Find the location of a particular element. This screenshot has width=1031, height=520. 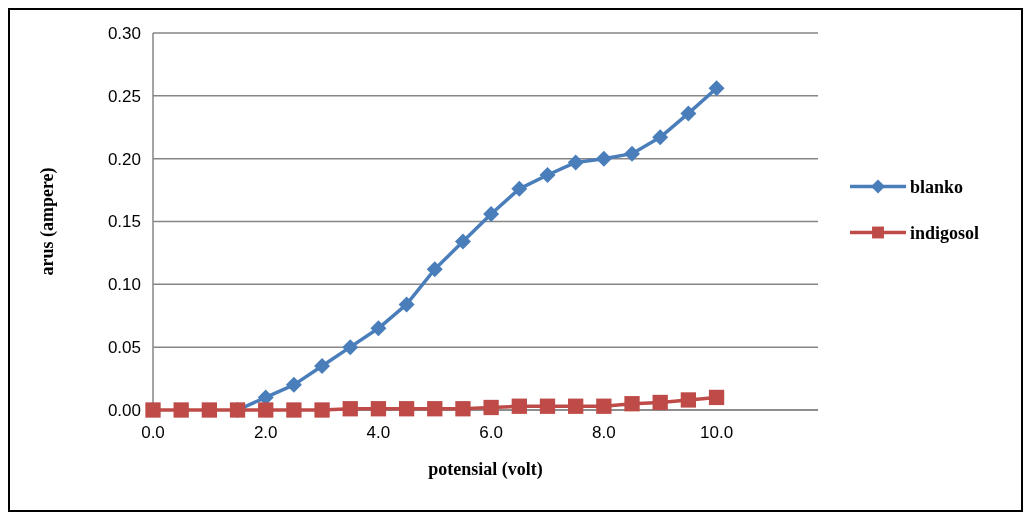

y-tick-label: 0.00 is located at coordinates (124, 410).